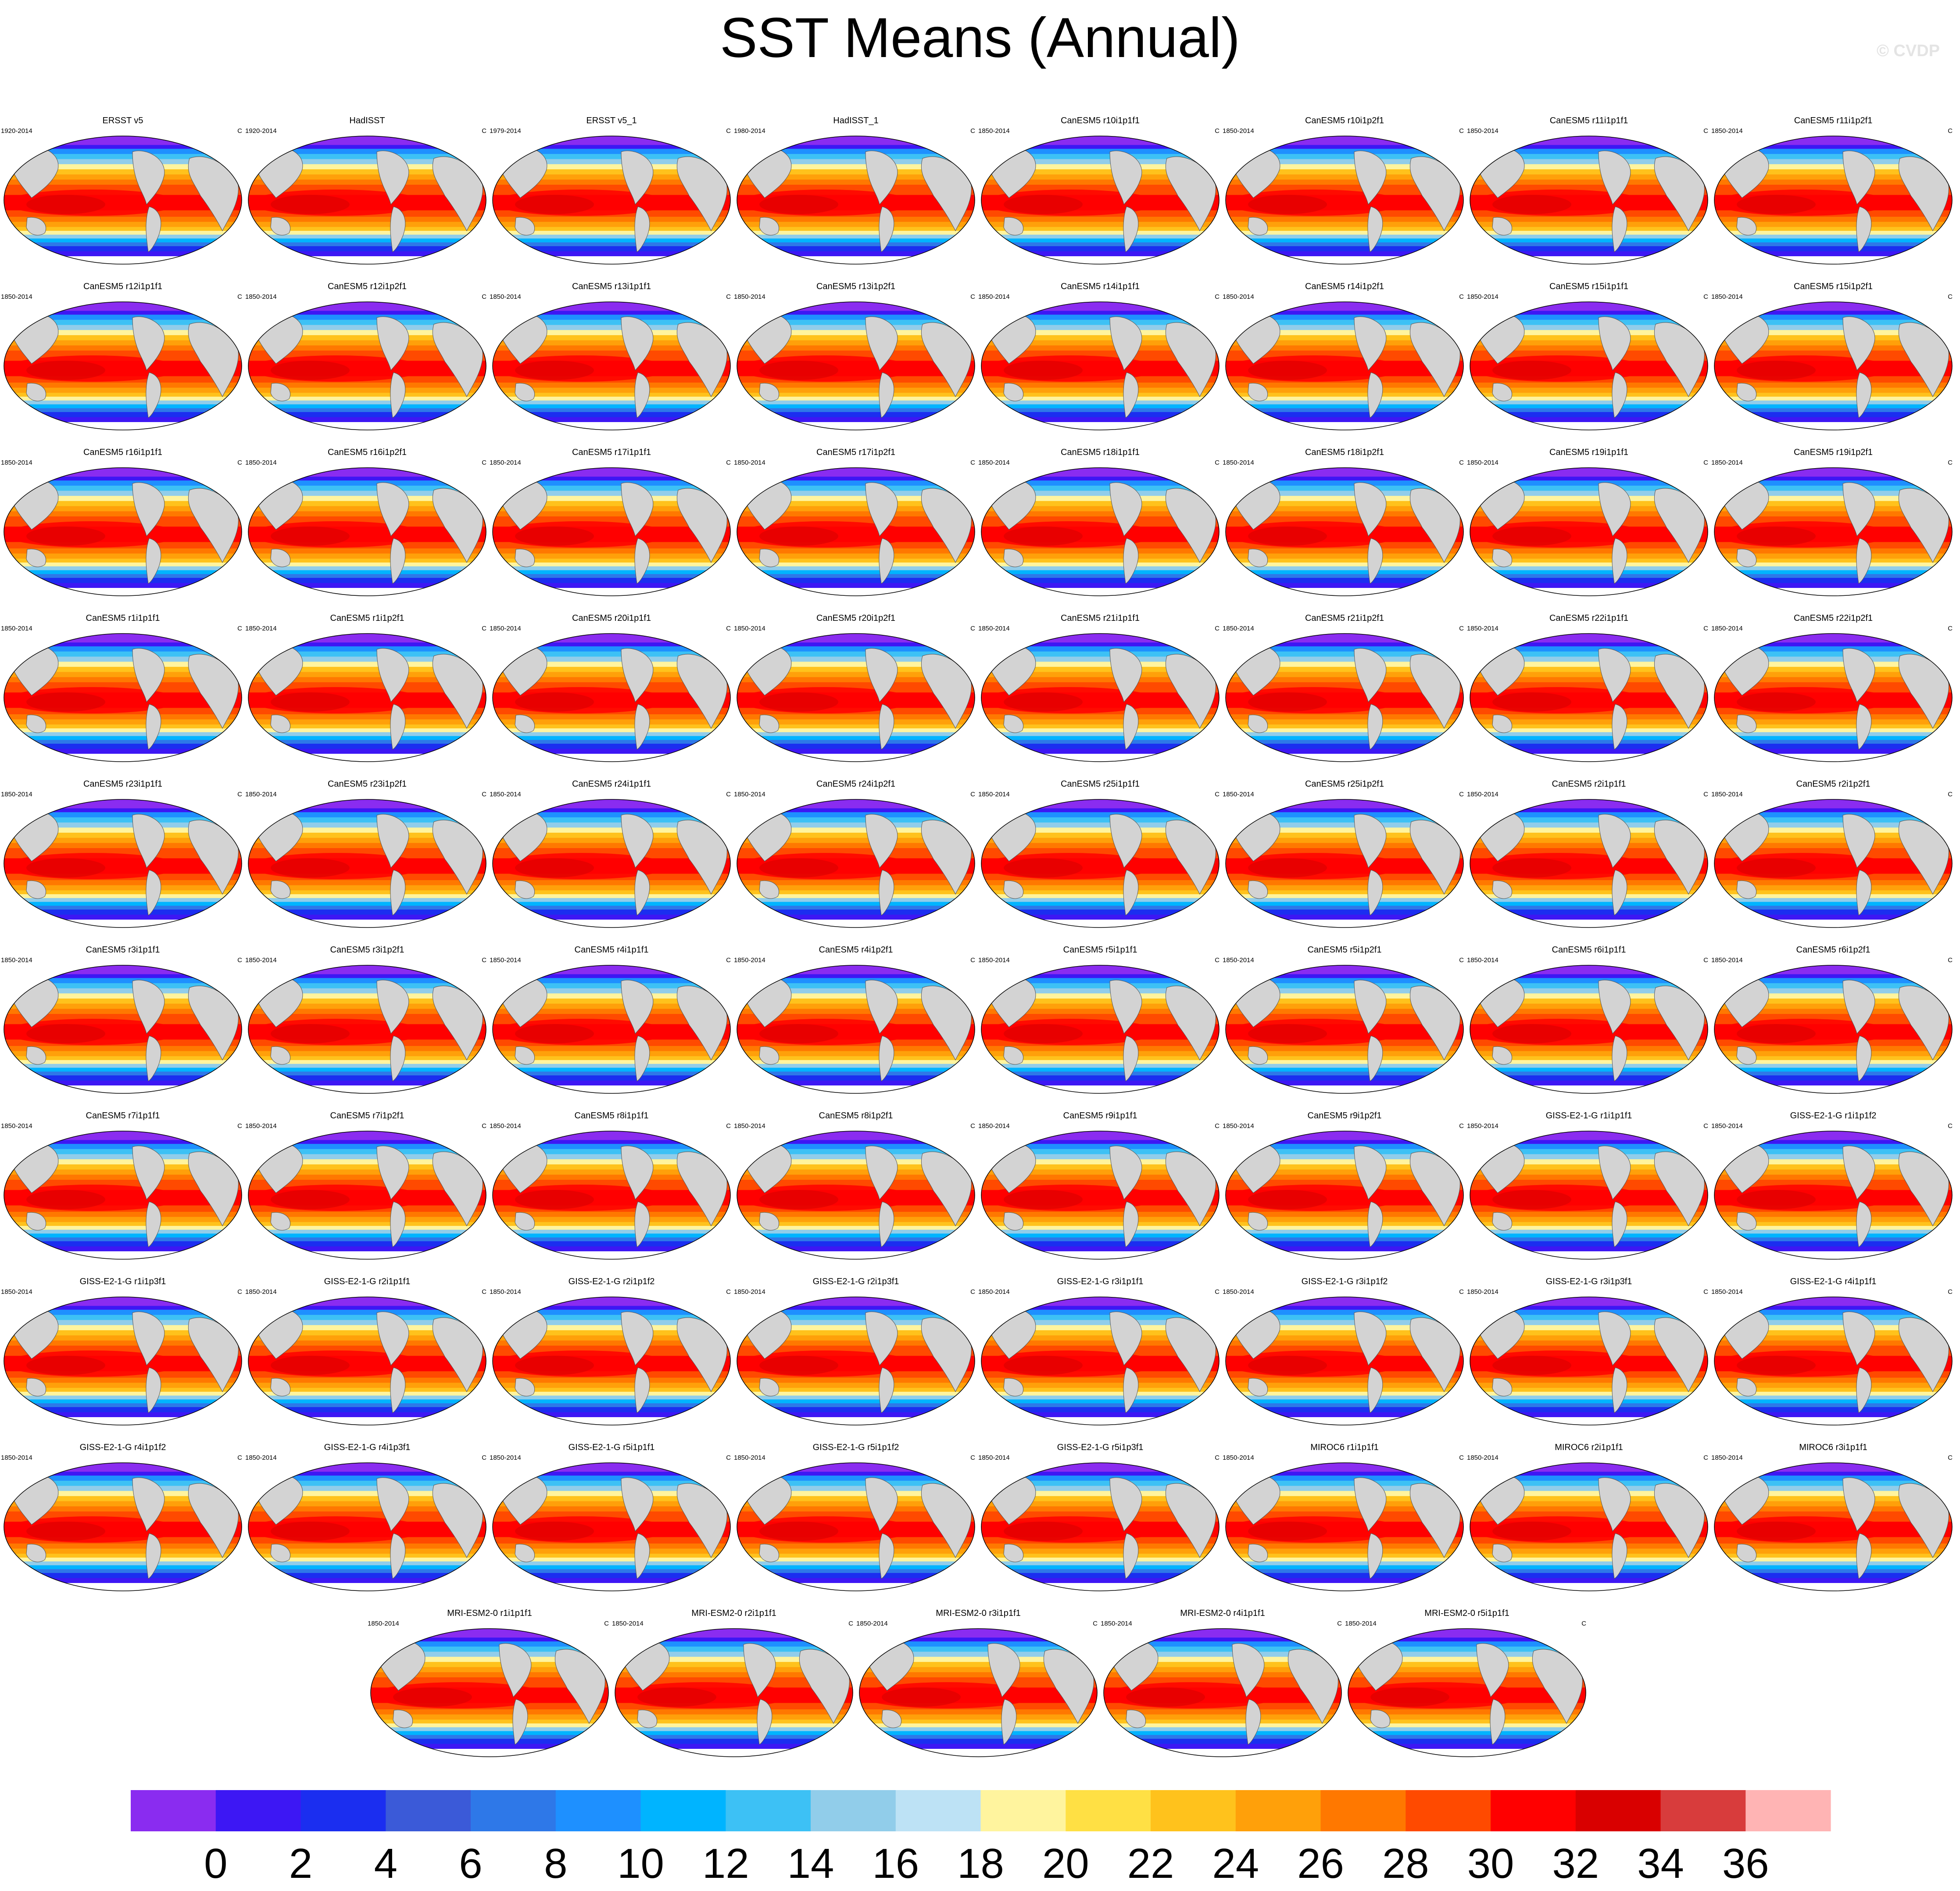 Image resolution: width=1960 pixels, height=1891 pixels. What do you see at coordinates (1100, 1116) in the screenshot?
I see `panel-title: CanESM5 r9i1p1f1` at bounding box center [1100, 1116].